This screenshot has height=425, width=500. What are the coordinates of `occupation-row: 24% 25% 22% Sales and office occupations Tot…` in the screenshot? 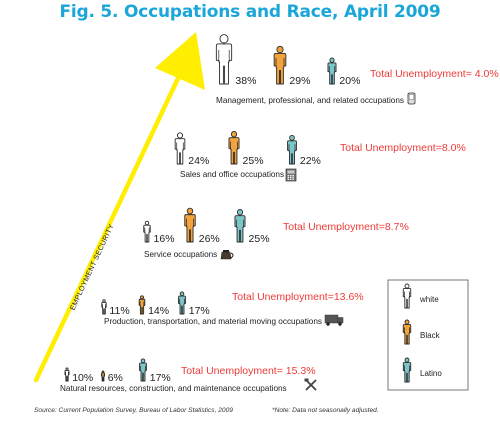 It's located at (320, 156).